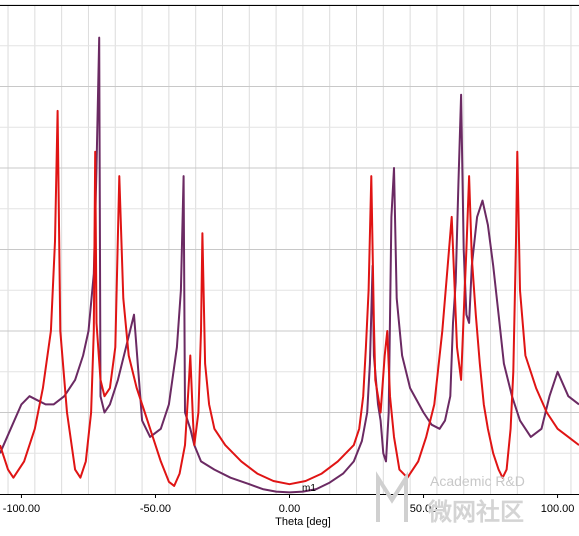 This screenshot has width=579, height=536. Describe the element at coordinates (289, 509) in the screenshot. I see `x-tick-label: 0.00` at that location.